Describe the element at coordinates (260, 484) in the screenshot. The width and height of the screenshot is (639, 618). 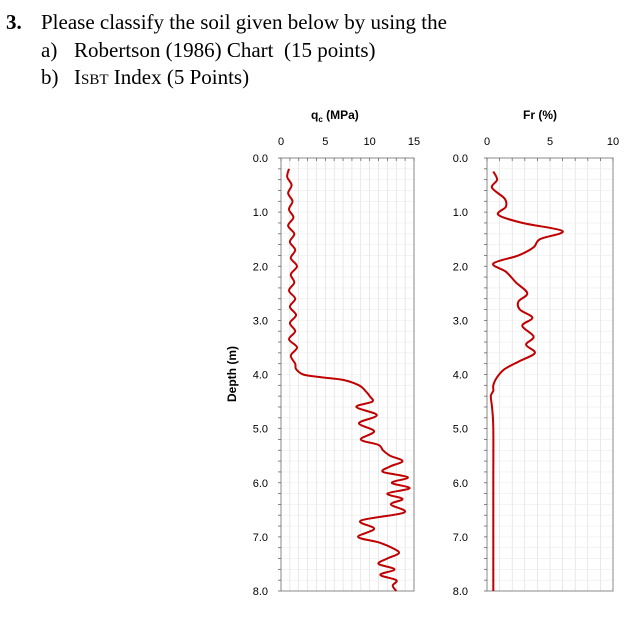
I see `qc-y-tick-label: 6.0` at that location.